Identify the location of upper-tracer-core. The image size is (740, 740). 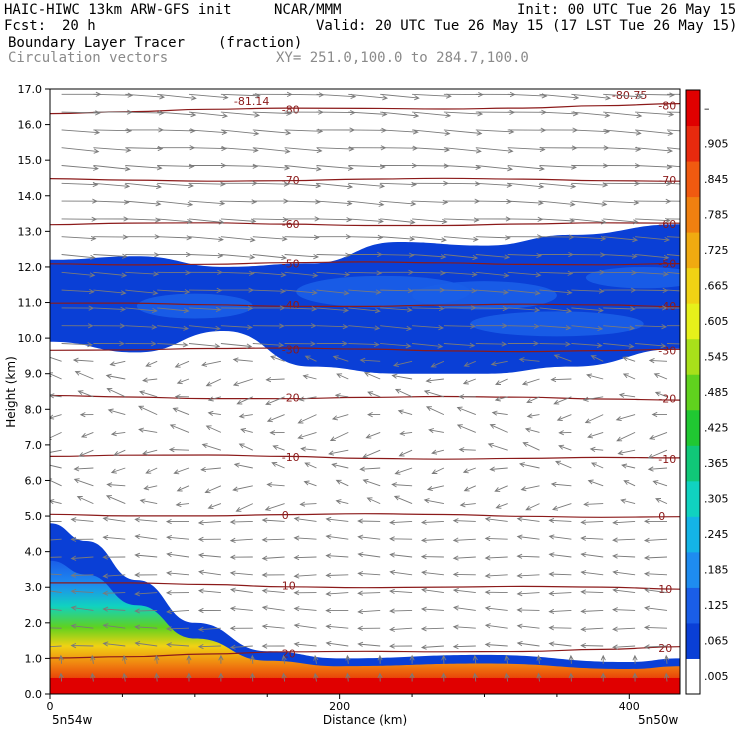
(557, 324).